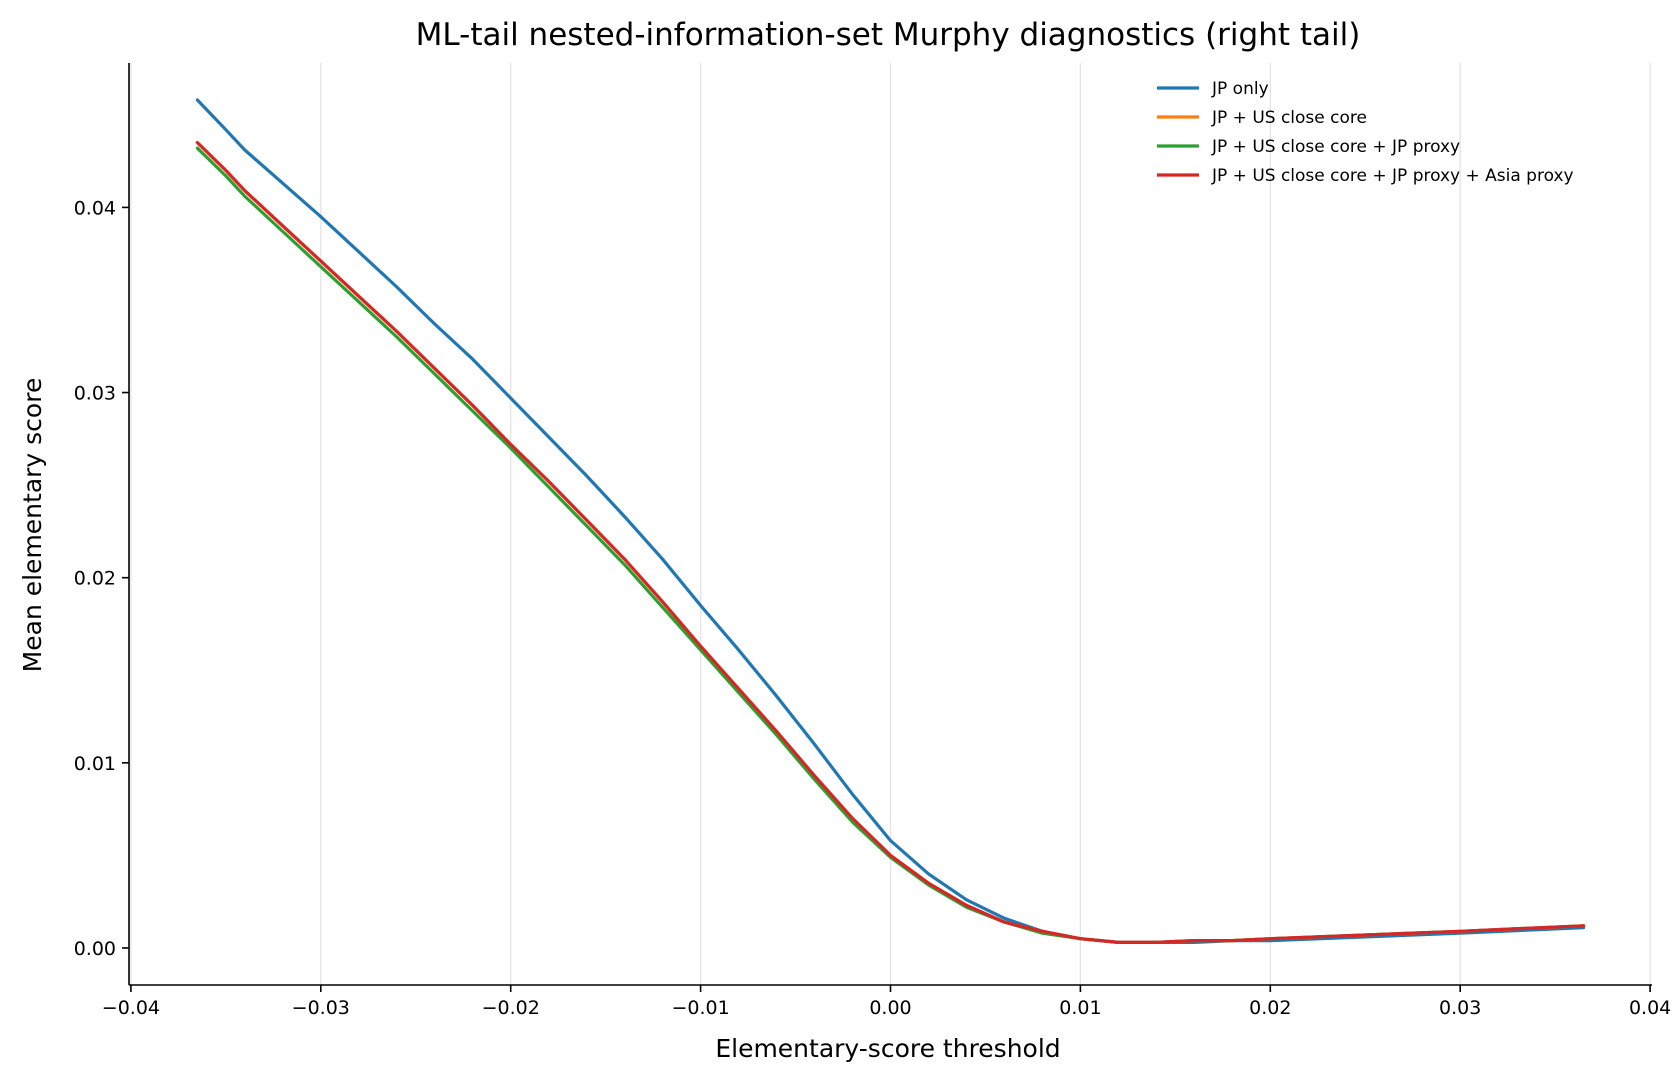 The width and height of the screenshot is (1679, 1078). I want to click on x-tick-label: −0.04, so click(131, 1008).